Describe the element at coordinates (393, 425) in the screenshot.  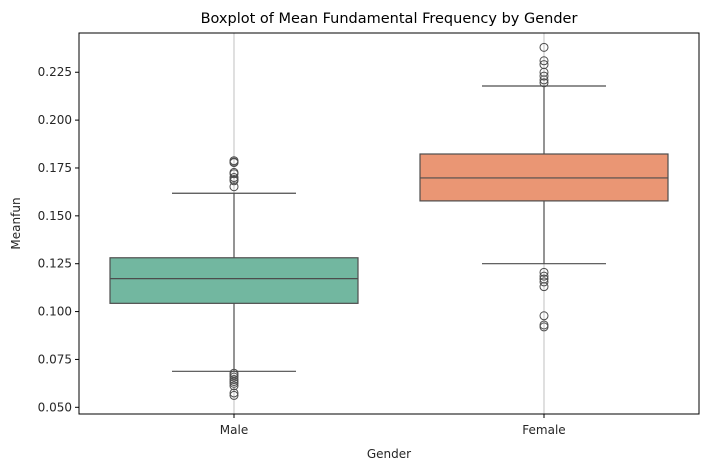
I see `x-axis: Male Female` at that location.